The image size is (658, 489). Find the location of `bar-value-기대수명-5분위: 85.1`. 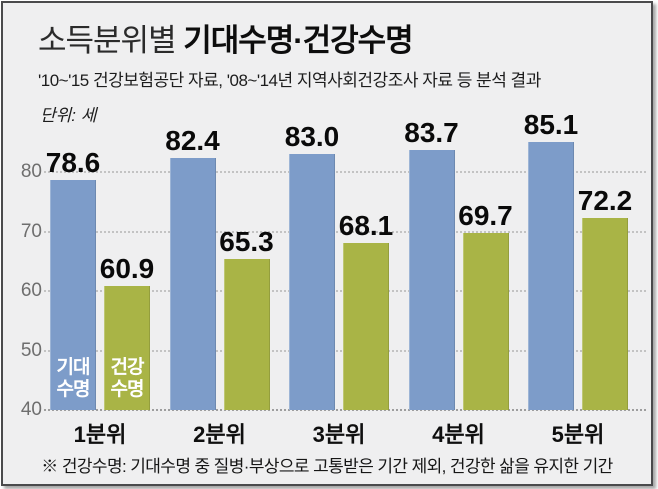

bar-value-기대수명-5분위: 85.1 is located at coordinates (551, 124).